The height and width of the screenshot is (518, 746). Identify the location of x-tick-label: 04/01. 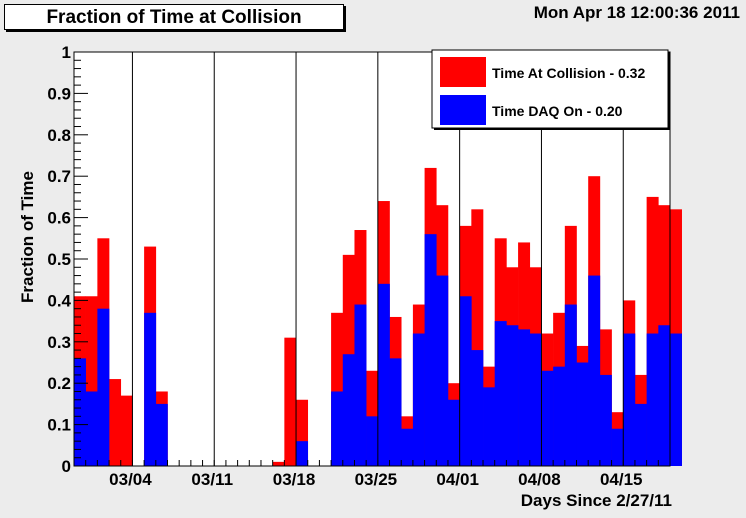
(457, 479).